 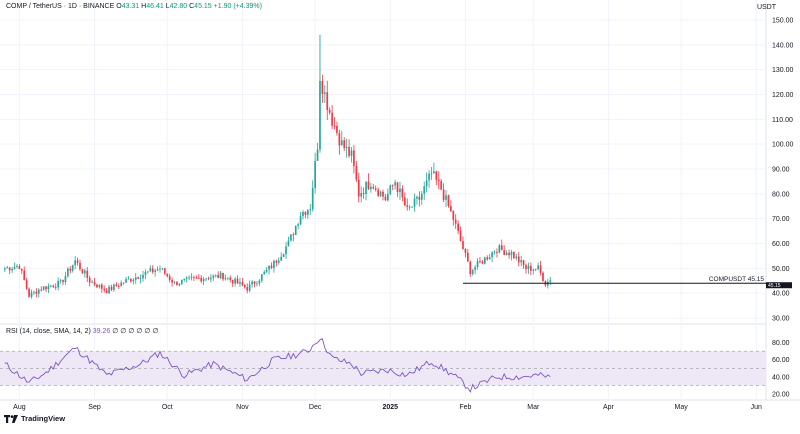 What do you see at coordinates (34, 418) in the screenshot?
I see `tradingview-branding: TradingView` at bounding box center [34, 418].